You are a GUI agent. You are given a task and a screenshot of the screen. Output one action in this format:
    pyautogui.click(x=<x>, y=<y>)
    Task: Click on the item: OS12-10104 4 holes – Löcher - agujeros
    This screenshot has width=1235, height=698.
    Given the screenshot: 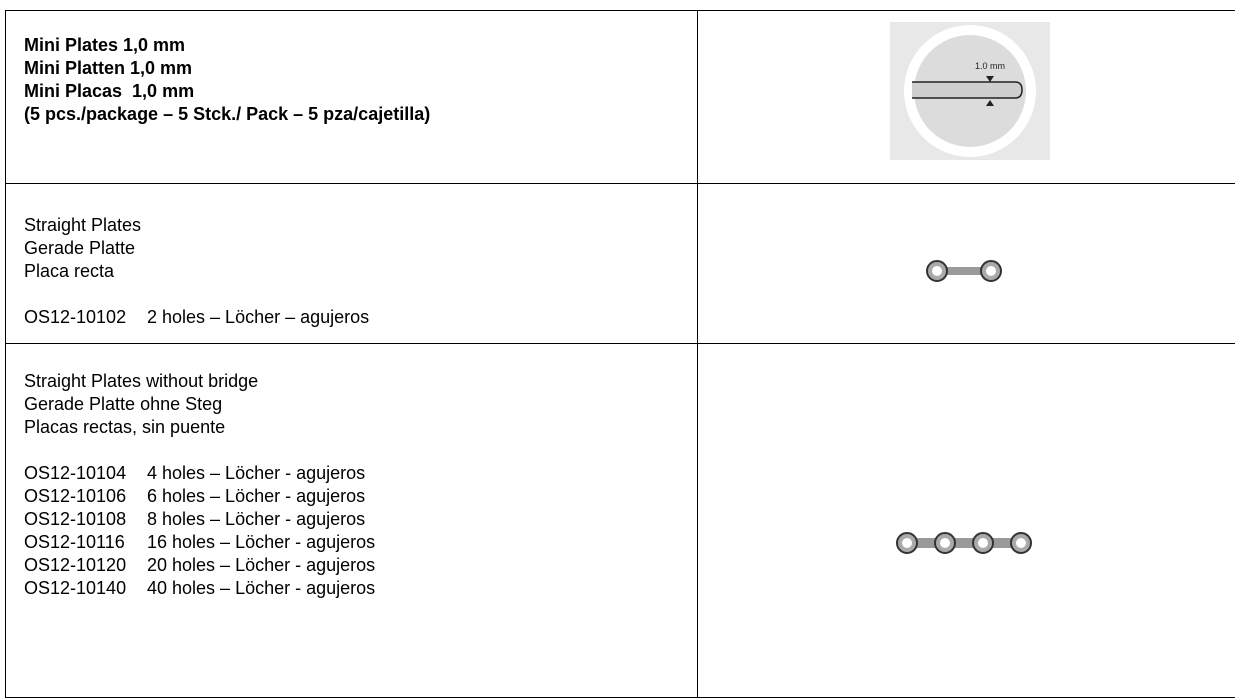 What is the action you would take?
    pyautogui.click(x=199, y=473)
    